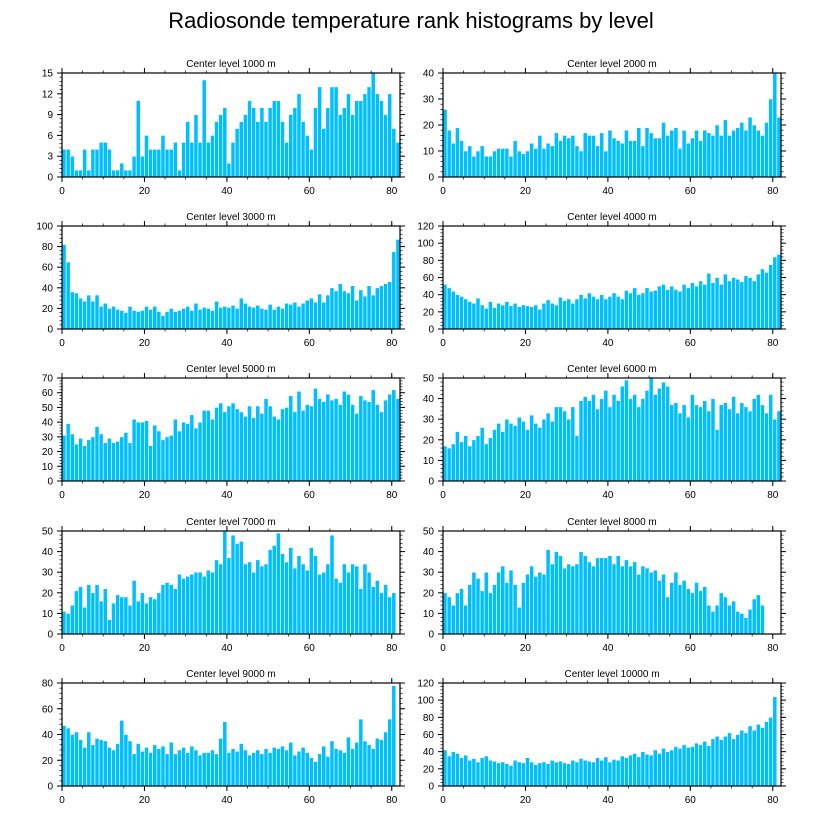  Describe the element at coordinates (425, 227) in the screenshot. I see `y-tick-label: 120` at that location.